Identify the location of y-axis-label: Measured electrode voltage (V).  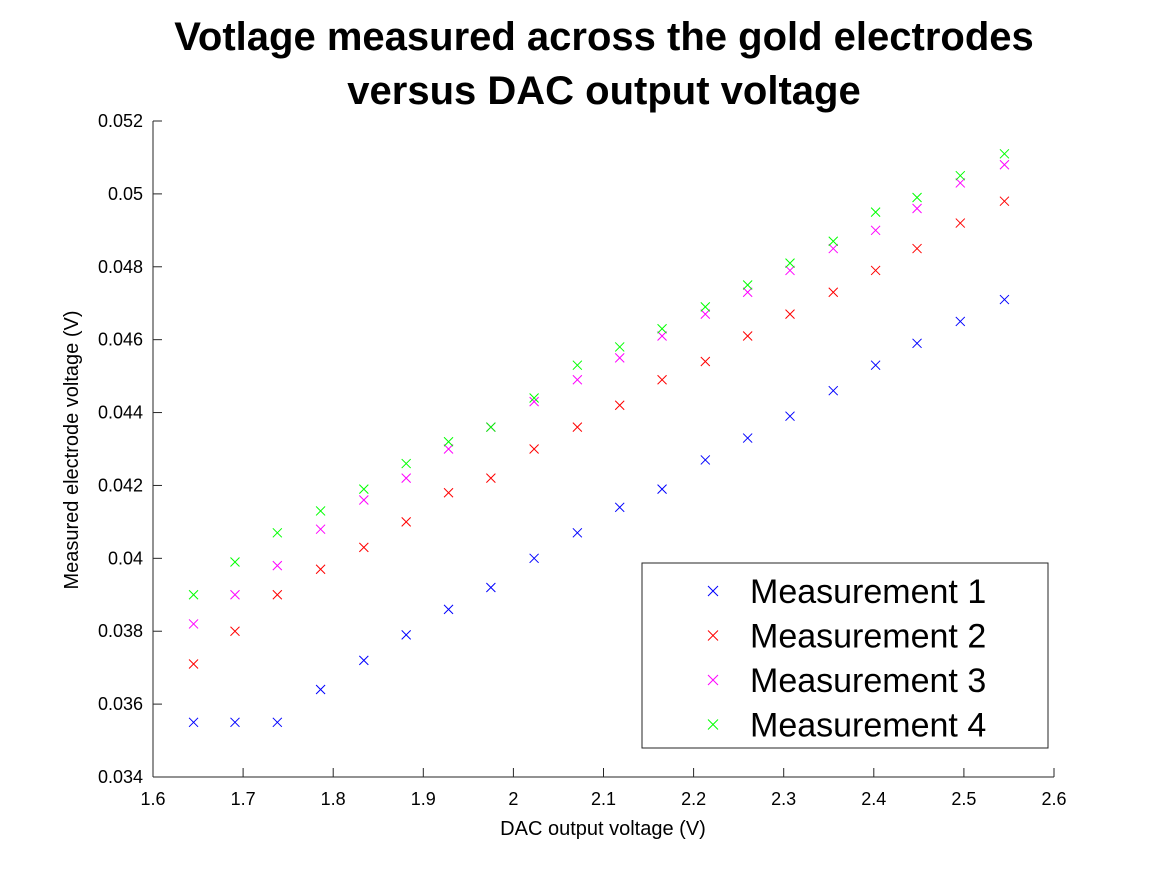
(72, 449).